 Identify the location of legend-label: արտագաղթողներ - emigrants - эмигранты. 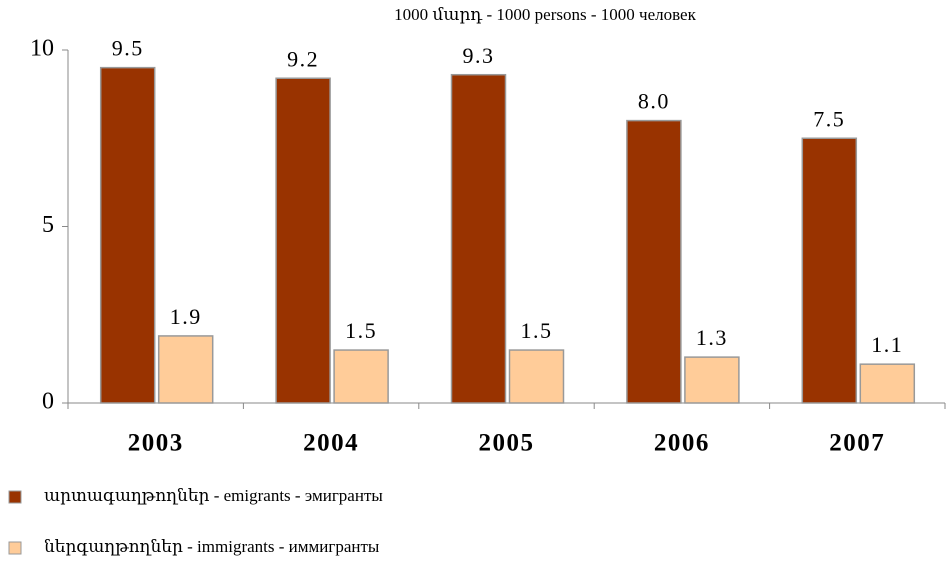
(213, 495).